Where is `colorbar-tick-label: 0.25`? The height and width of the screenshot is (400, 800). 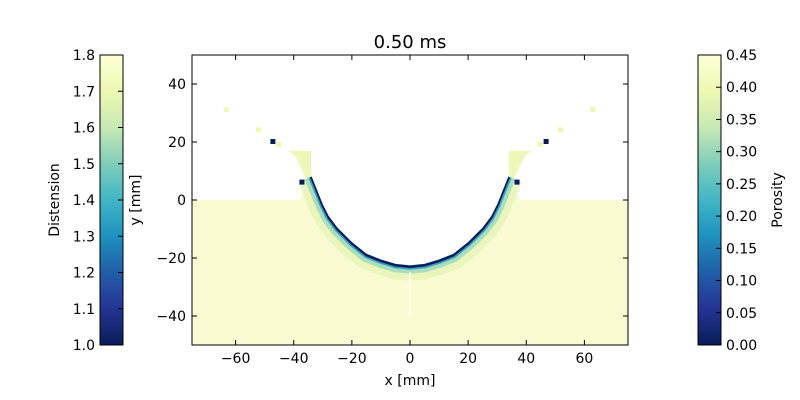 colorbar-tick-label: 0.25 is located at coordinates (741, 185).